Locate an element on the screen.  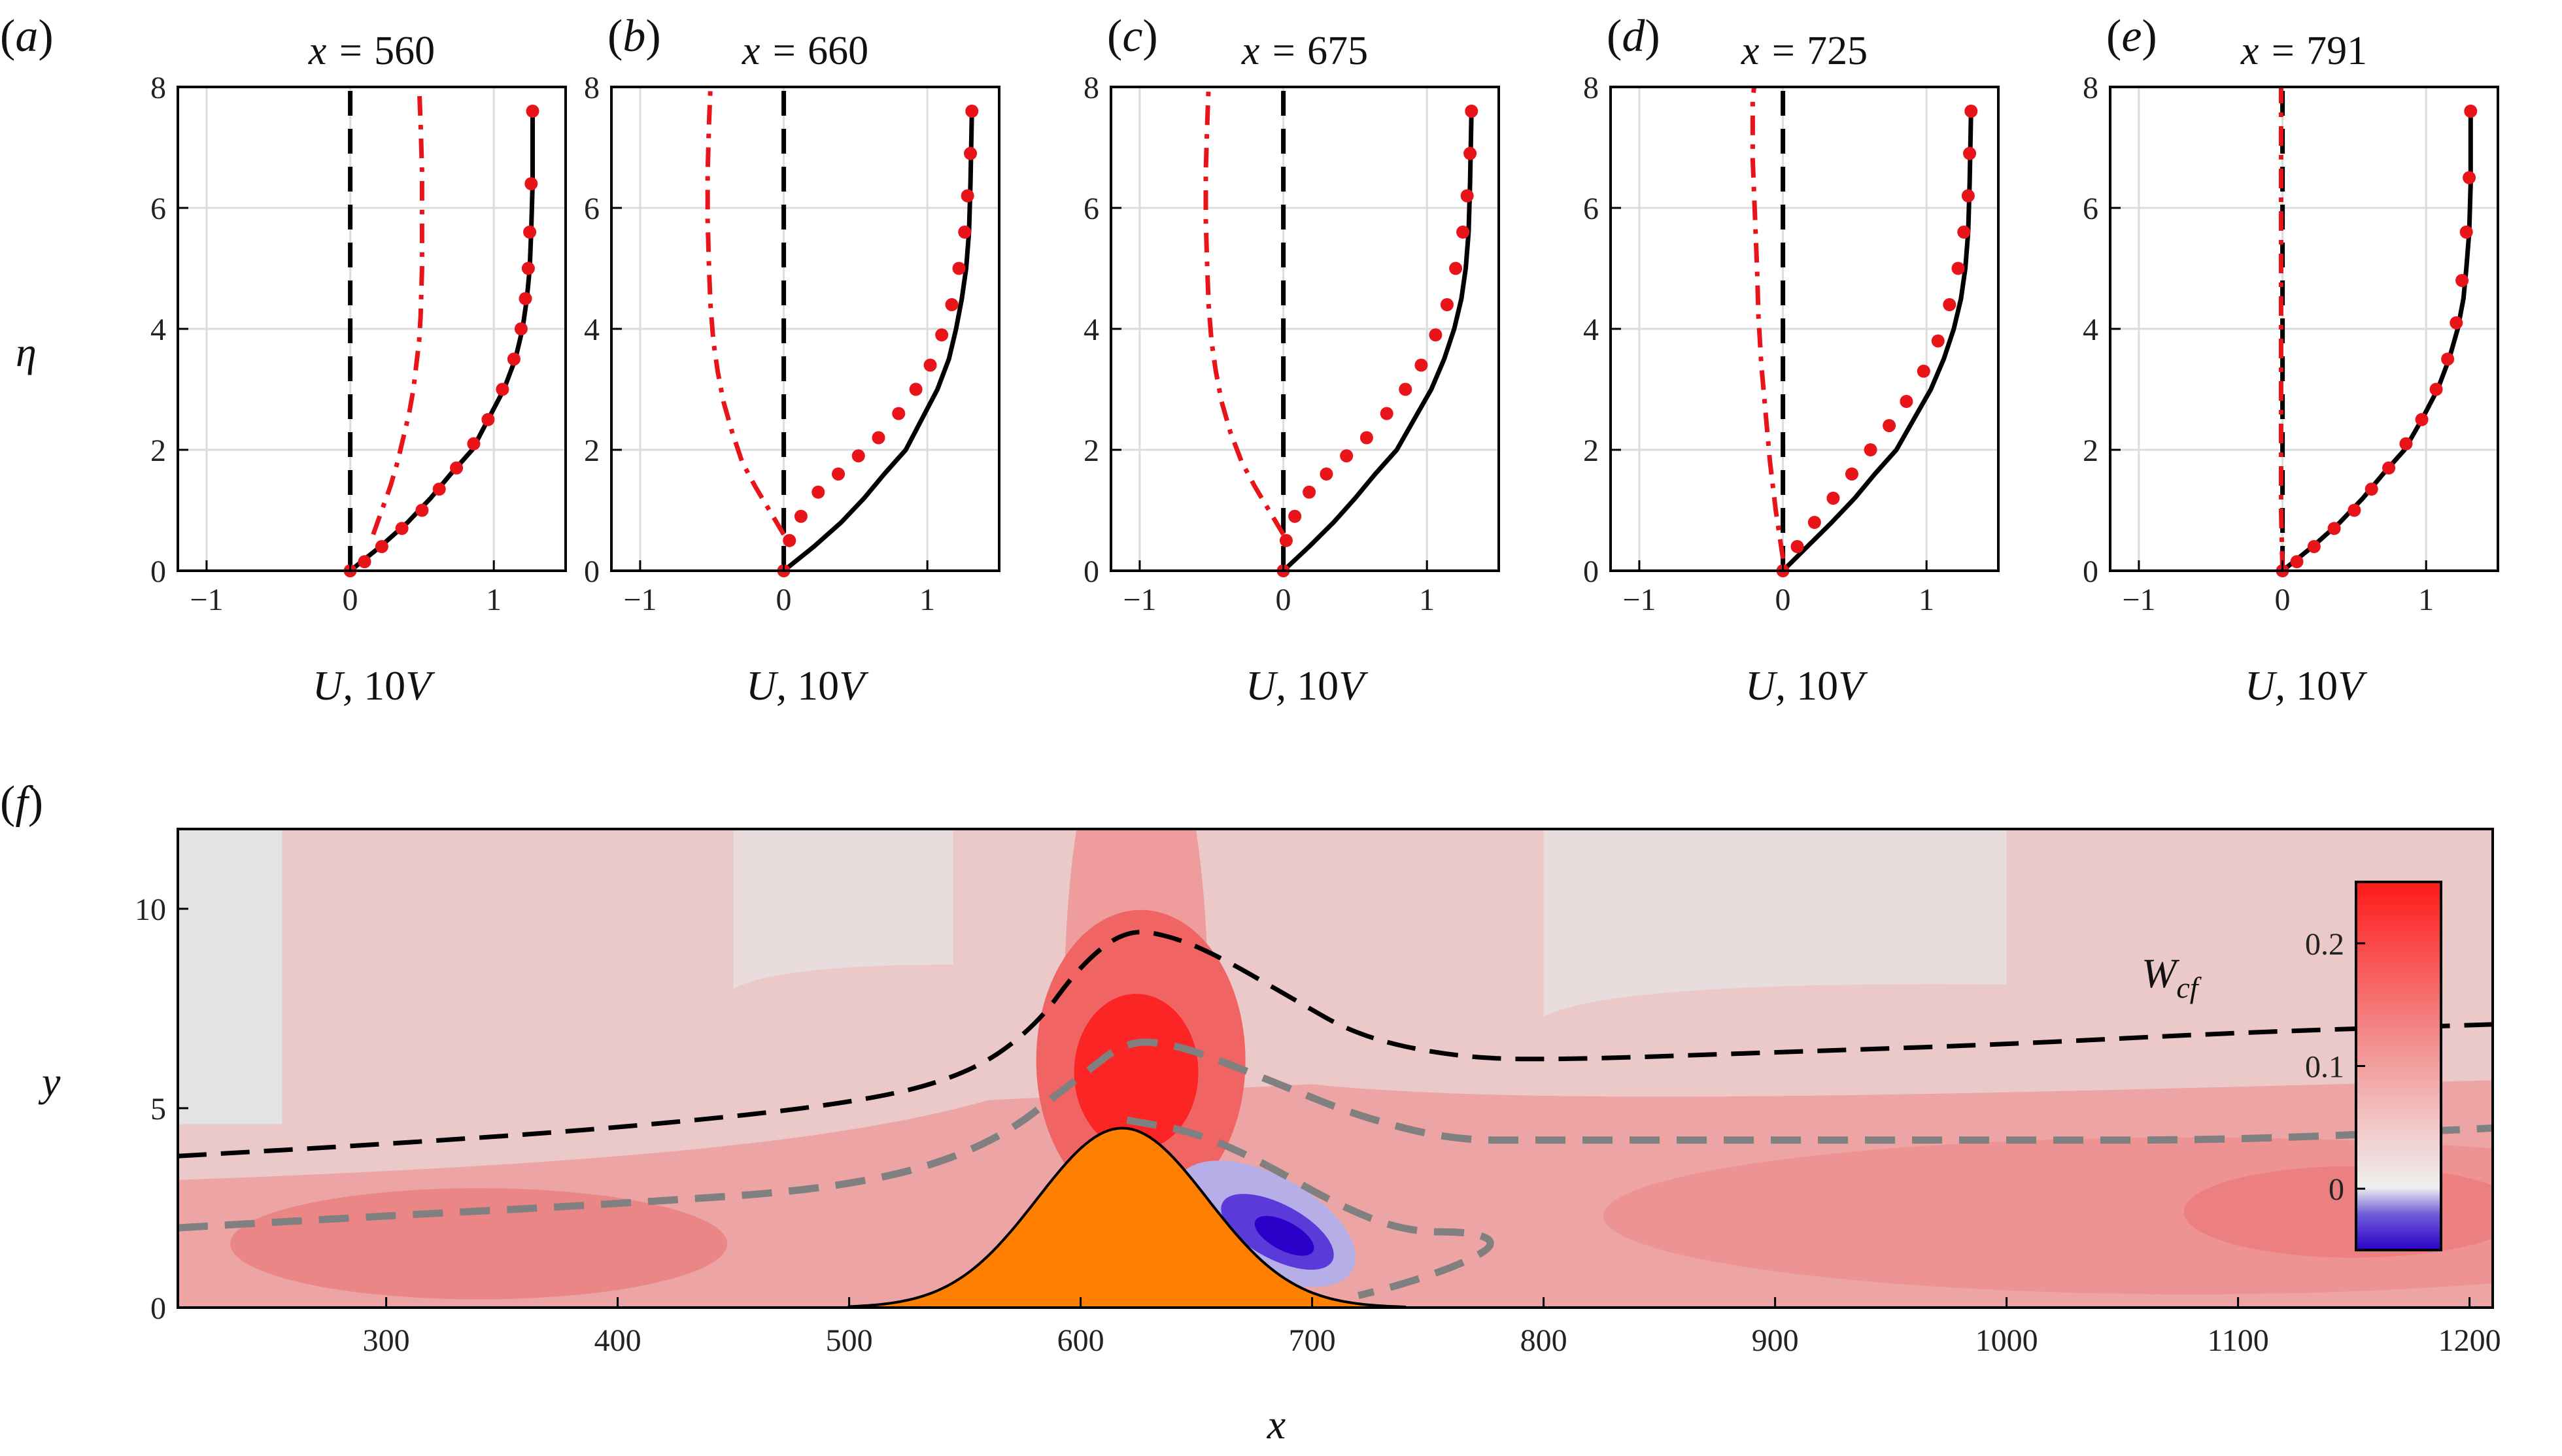
x-tick-label: 1100 is located at coordinates (2237, 1340).